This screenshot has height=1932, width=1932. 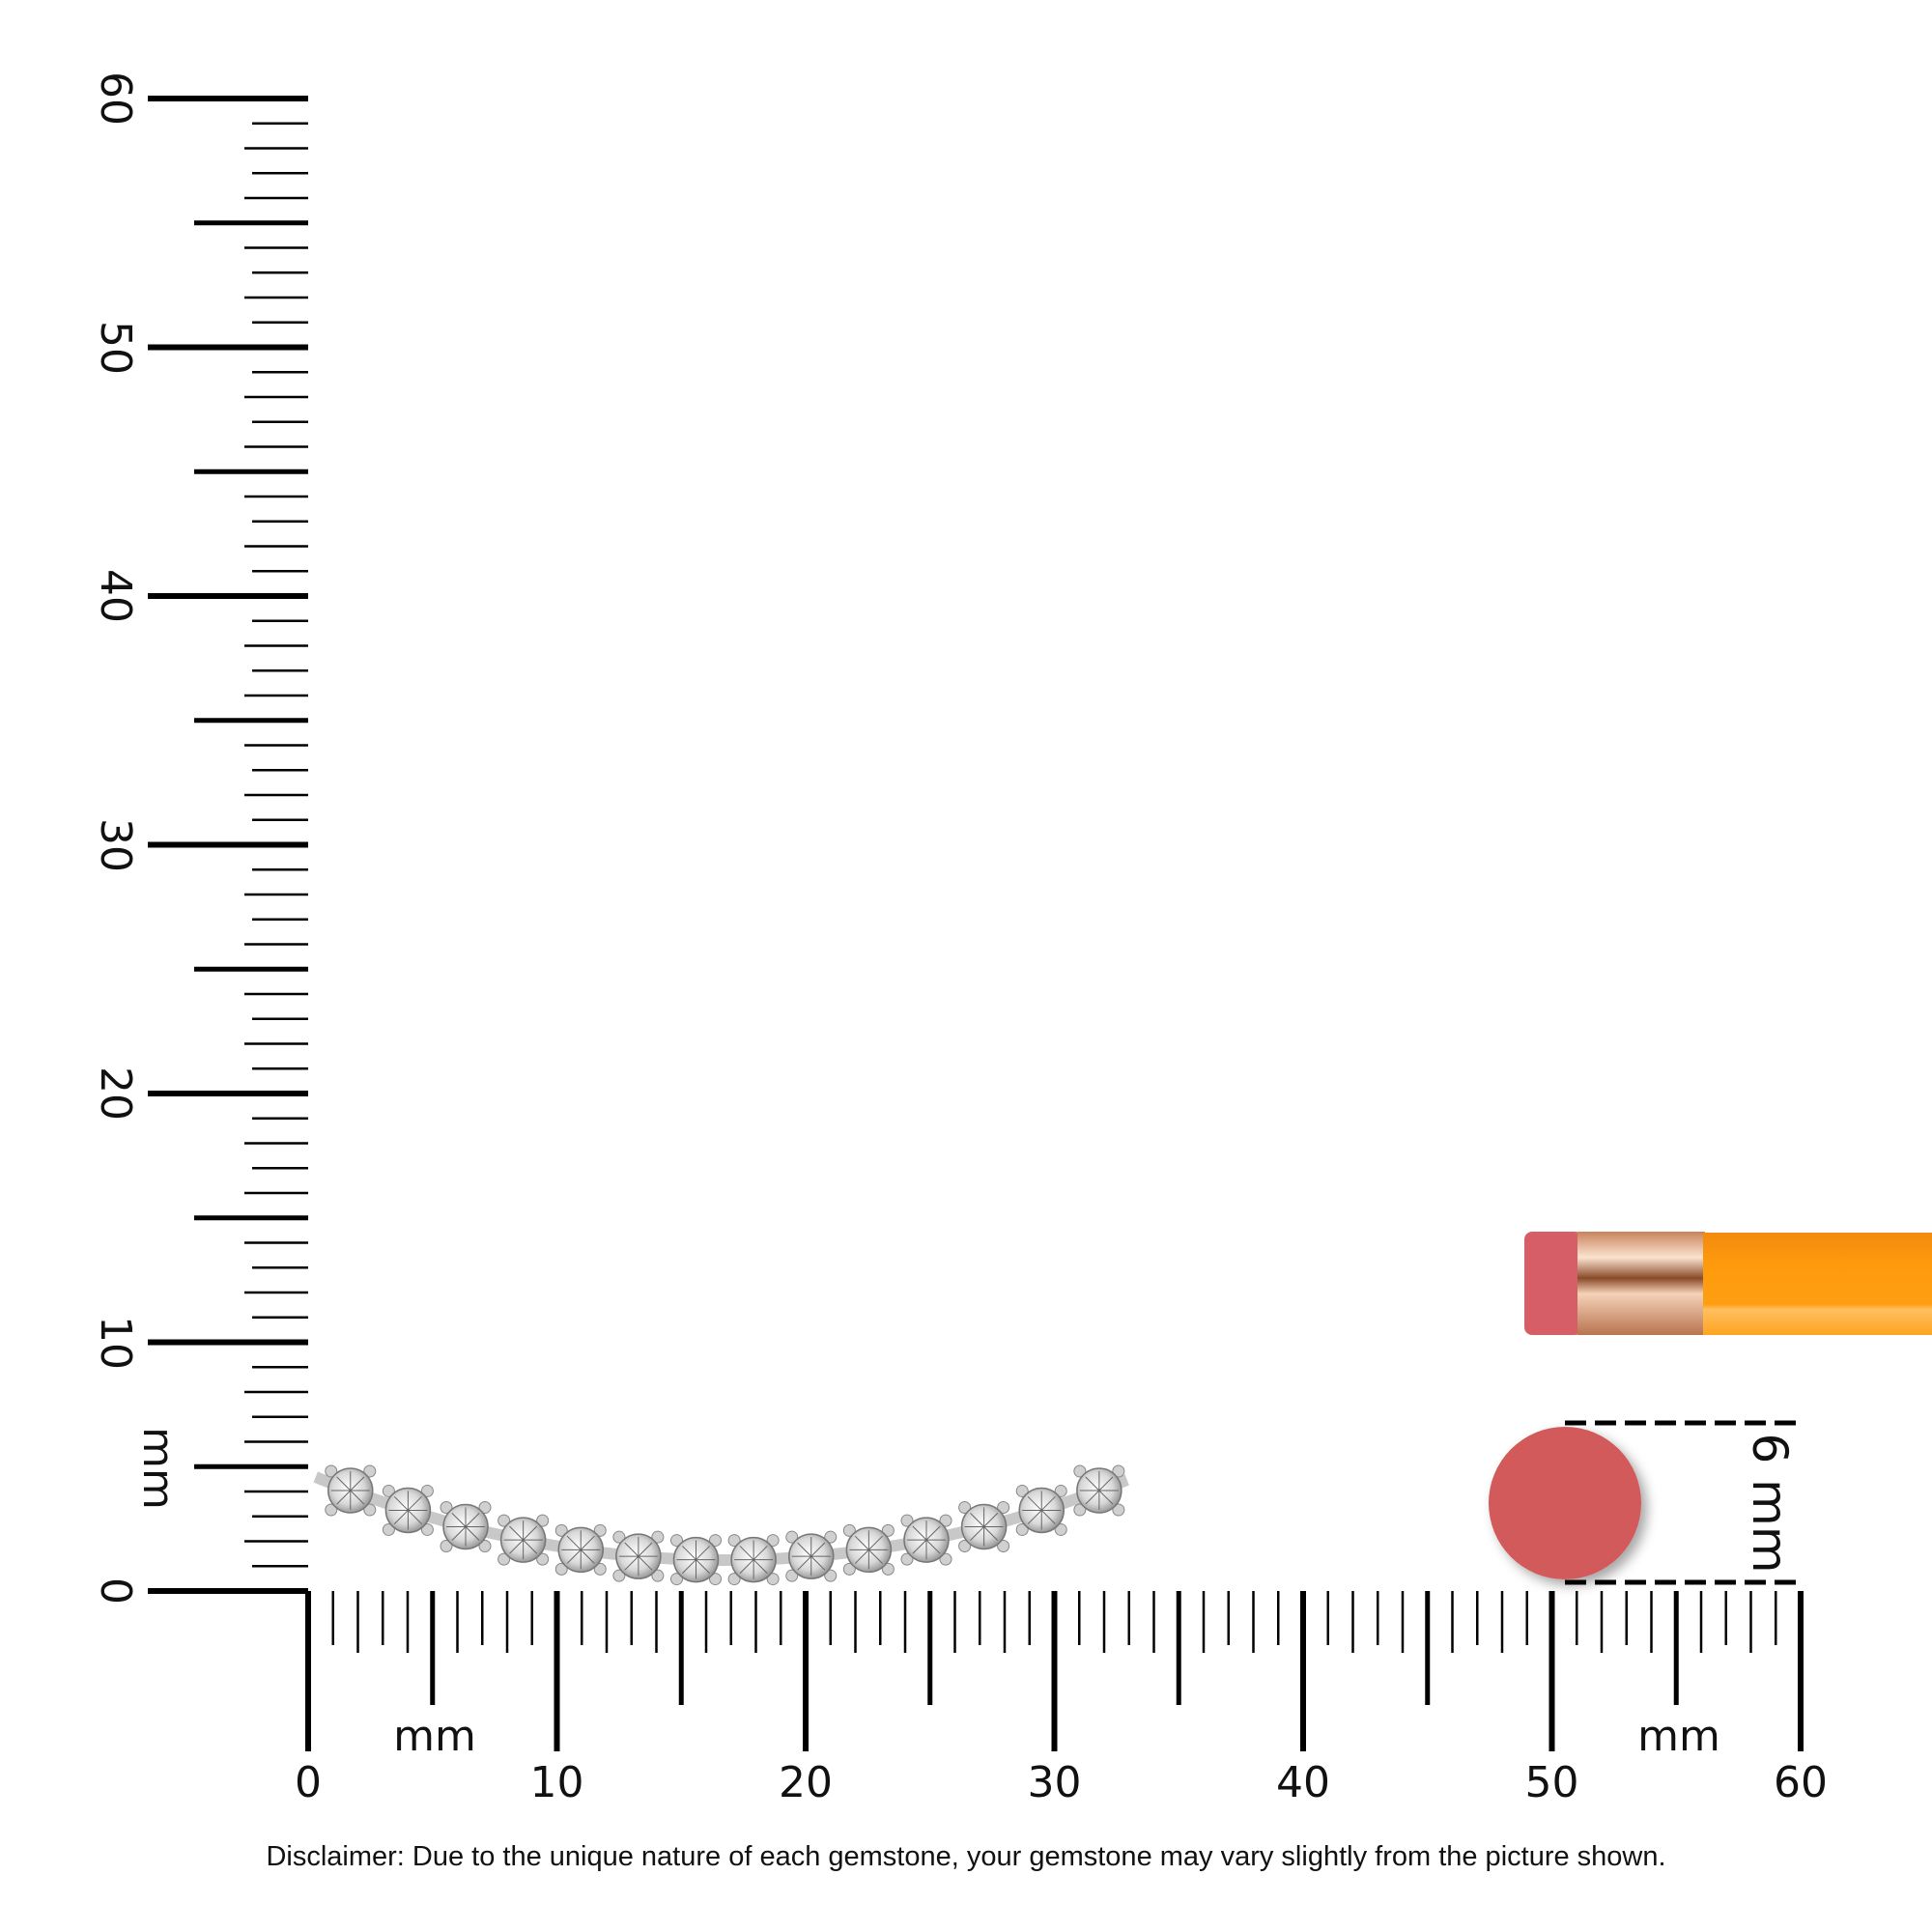 What do you see at coordinates (1565, 1503) in the screenshot?
I see `eraser-reference-circle` at bounding box center [1565, 1503].